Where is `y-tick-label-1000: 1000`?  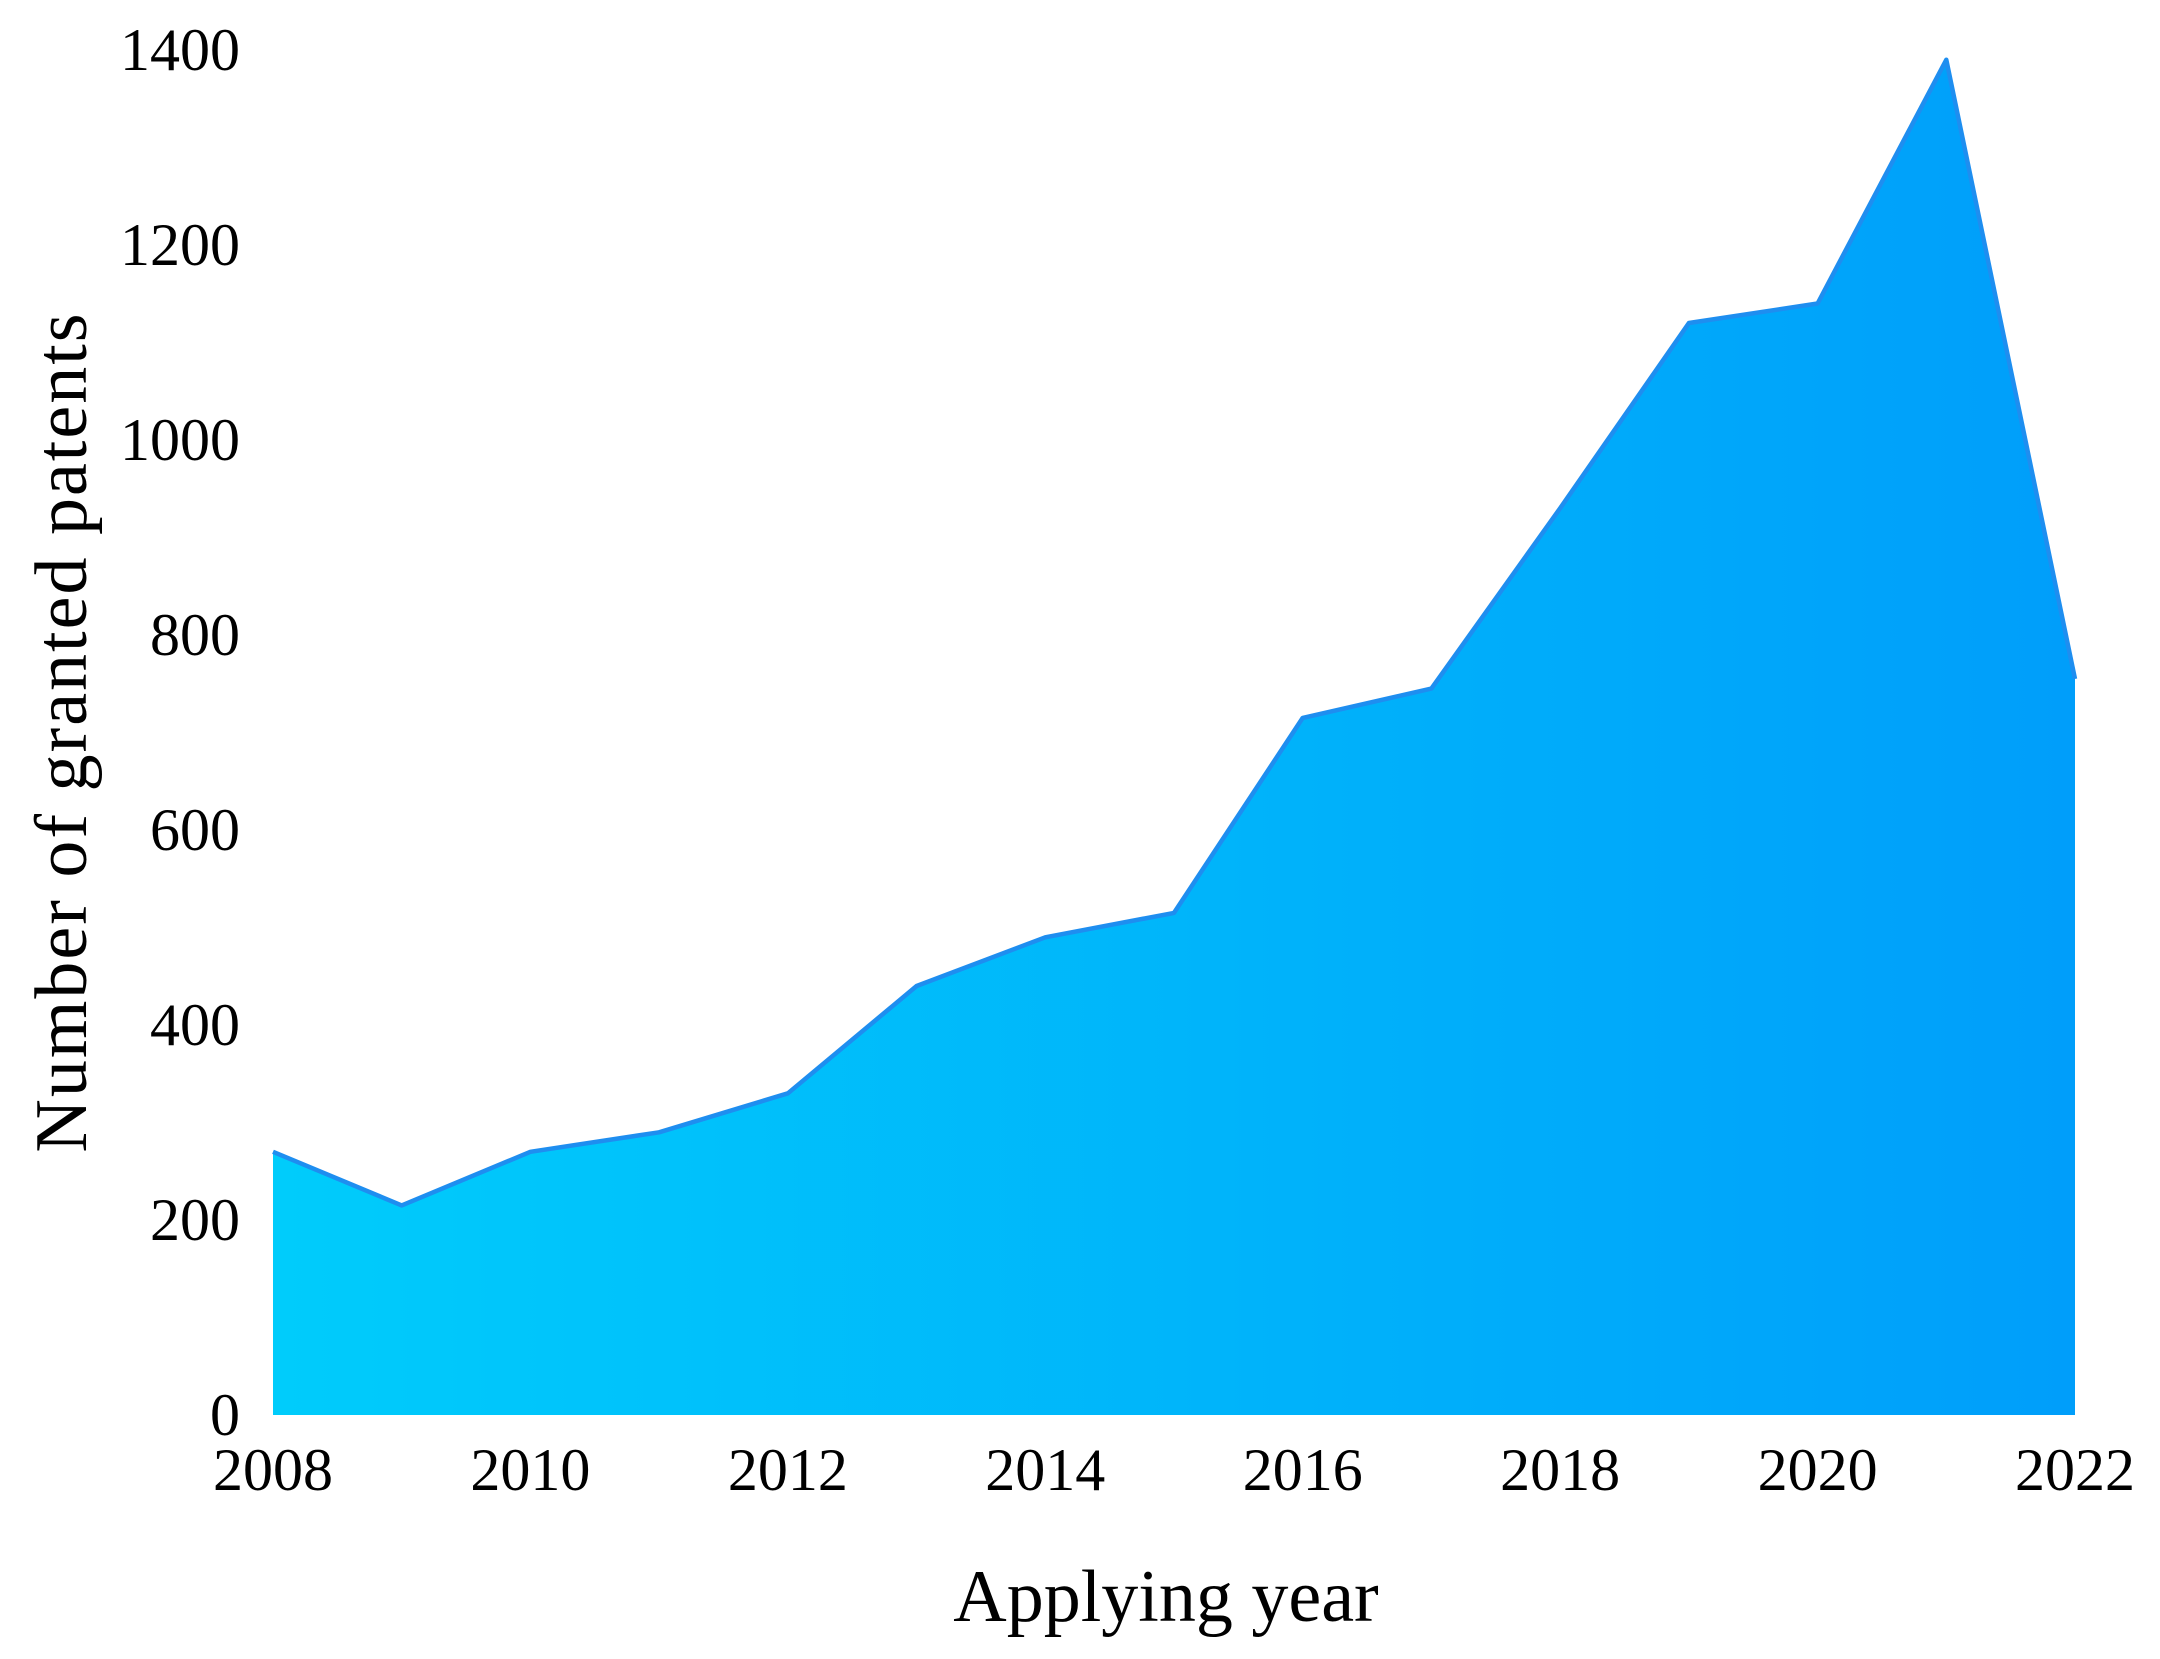 y-tick-label-1000: 1000 is located at coordinates (180, 440).